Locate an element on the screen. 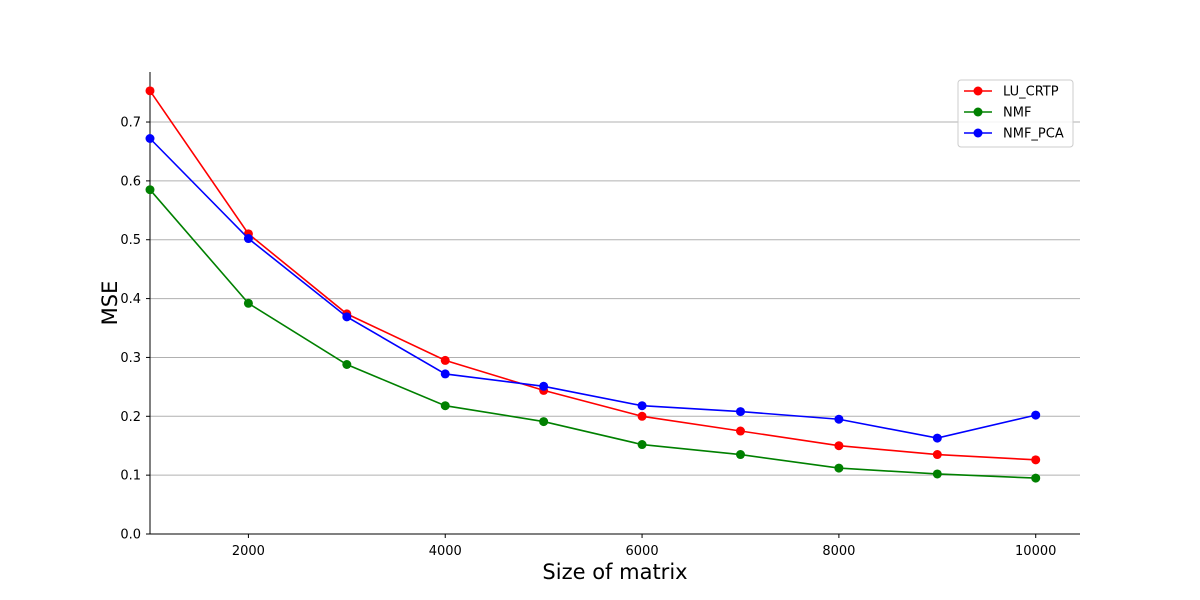 This screenshot has width=1200, height=600. y-tick-label: 0.5 is located at coordinates (130, 240).